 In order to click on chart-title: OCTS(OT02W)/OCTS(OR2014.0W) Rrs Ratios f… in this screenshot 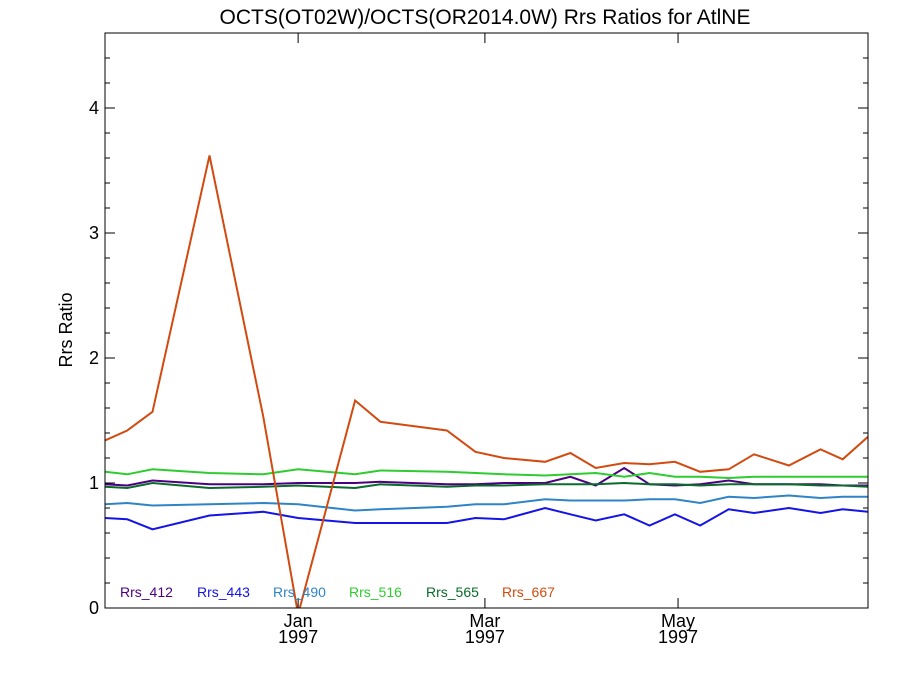, I will do `click(485, 17)`.